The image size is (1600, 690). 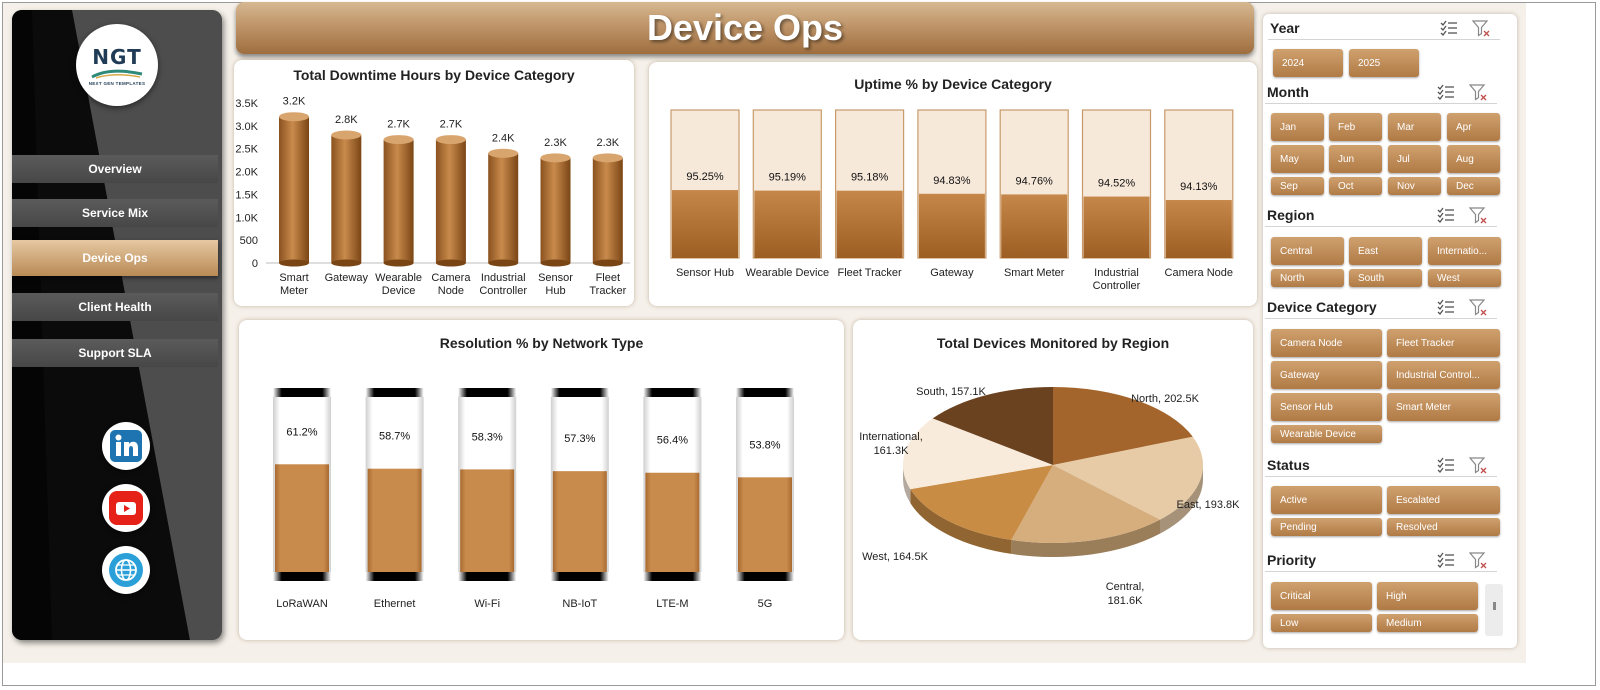 I want to click on slicer-title: Region, so click(x=1291, y=215).